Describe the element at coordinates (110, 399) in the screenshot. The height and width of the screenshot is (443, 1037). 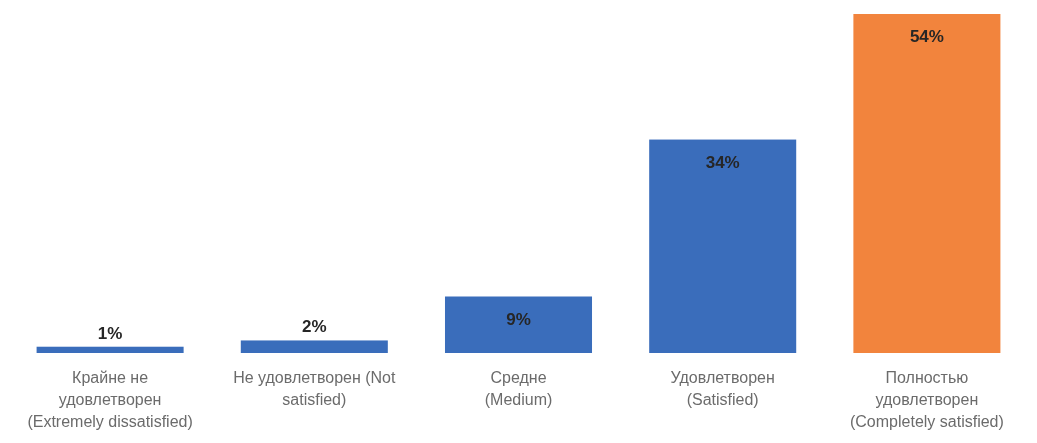
I see `x-tick-label: Крайне не удовлетворен (Extremely dissatisfied)` at that location.